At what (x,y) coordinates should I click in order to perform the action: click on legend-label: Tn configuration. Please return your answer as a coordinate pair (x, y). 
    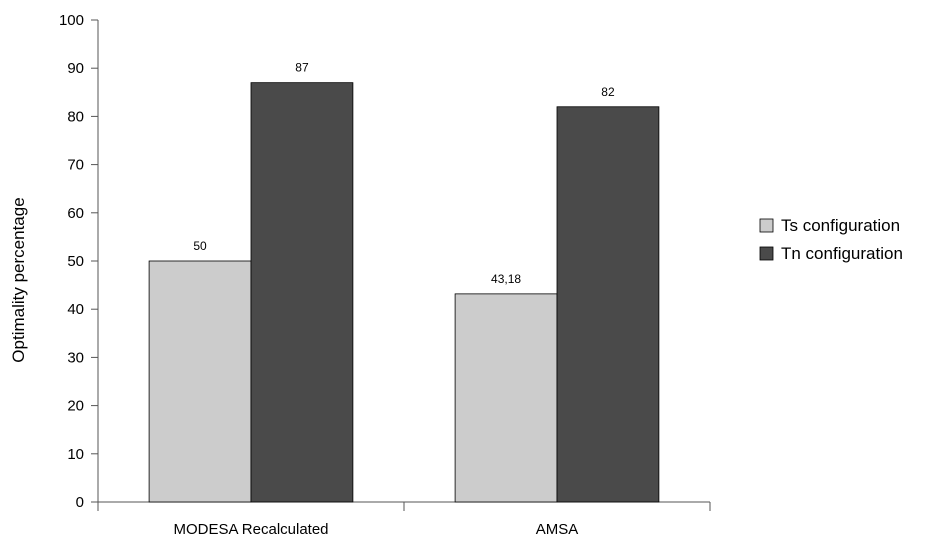
    Looking at the image, I should click on (842, 253).